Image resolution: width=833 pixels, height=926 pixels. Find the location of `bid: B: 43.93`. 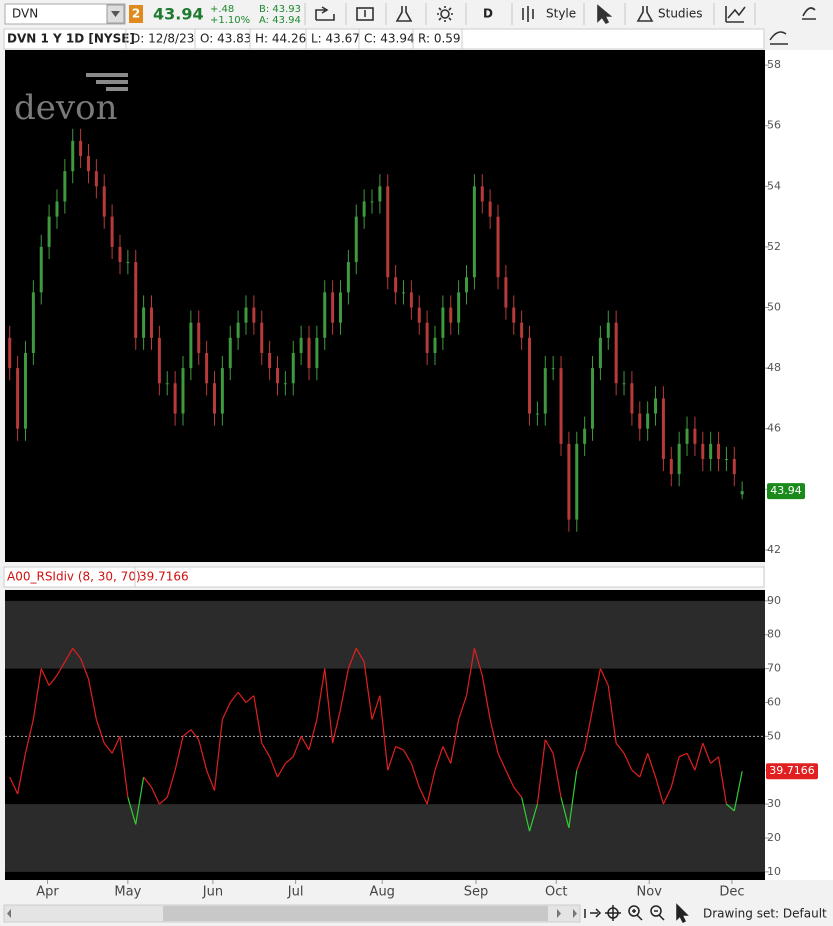

bid: B: 43.93 is located at coordinates (280, 9).